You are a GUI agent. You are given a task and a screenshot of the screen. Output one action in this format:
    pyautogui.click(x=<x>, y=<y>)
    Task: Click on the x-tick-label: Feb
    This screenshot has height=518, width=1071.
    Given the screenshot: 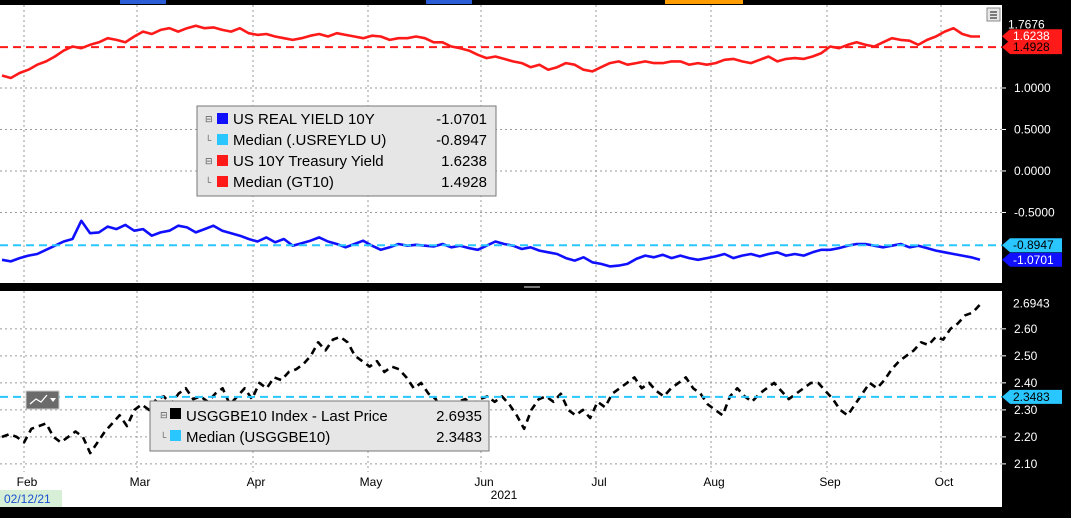 What is the action you would take?
    pyautogui.click(x=27, y=482)
    